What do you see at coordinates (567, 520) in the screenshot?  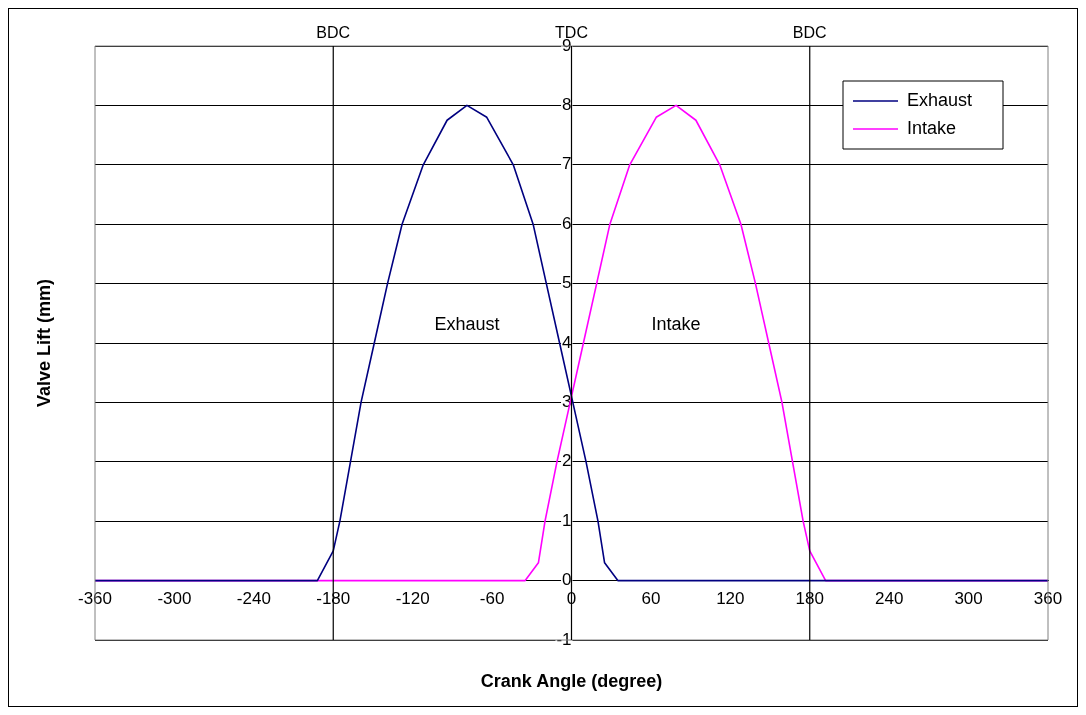 I see `y-tick-label: 1` at bounding box center [567, 520].